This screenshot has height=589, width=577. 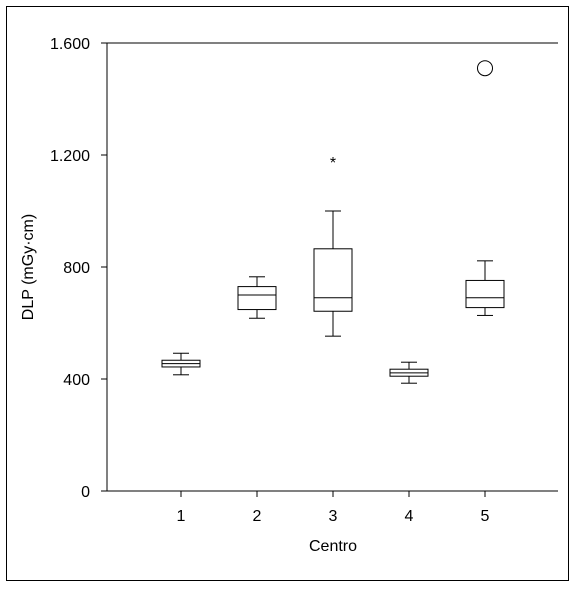 What do you see at coordinates (181, 516) in the screenshot?
I see `x-tick-label: 1` at bounding box center [181, 516].